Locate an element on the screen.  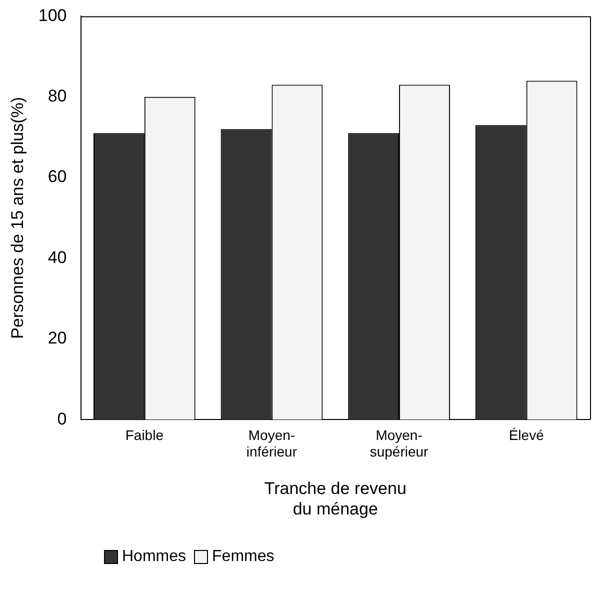
x-axis-title: Tranche de revenu du ménage is located at coordinates (335, 498).